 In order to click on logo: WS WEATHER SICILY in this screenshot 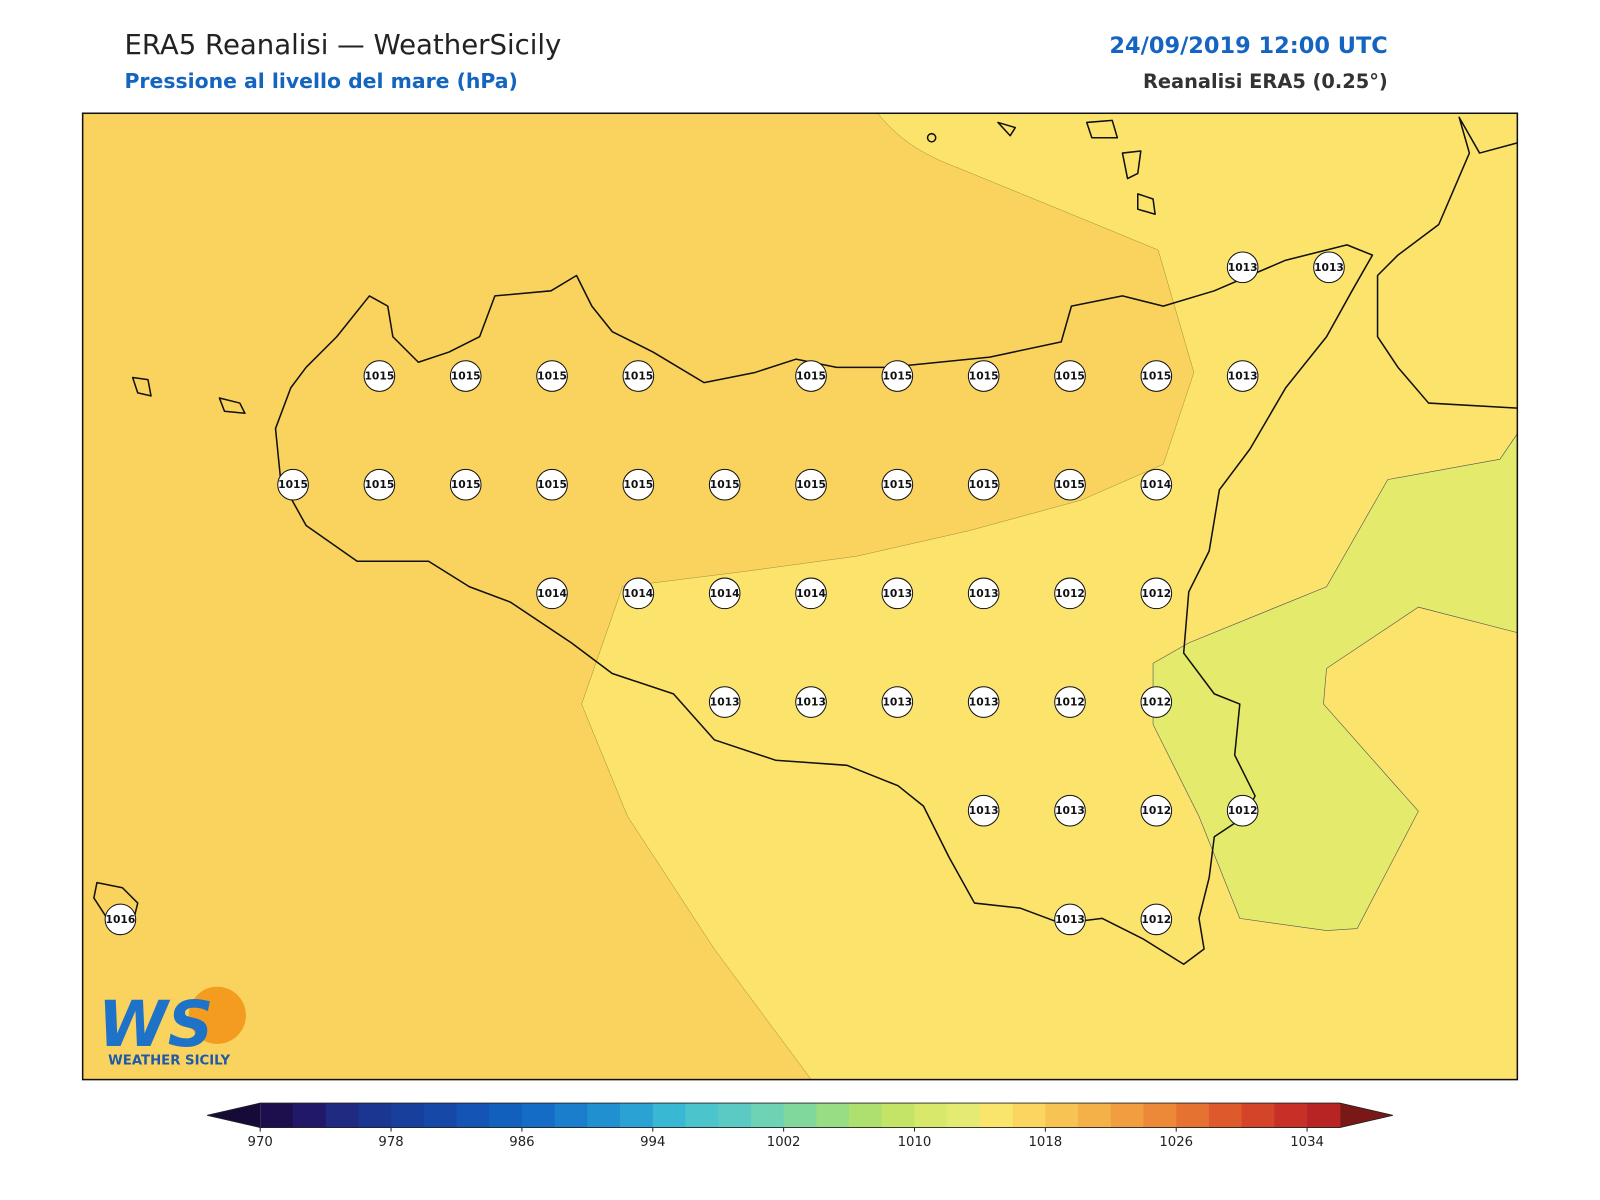, I will do `click(172, 1027)`.